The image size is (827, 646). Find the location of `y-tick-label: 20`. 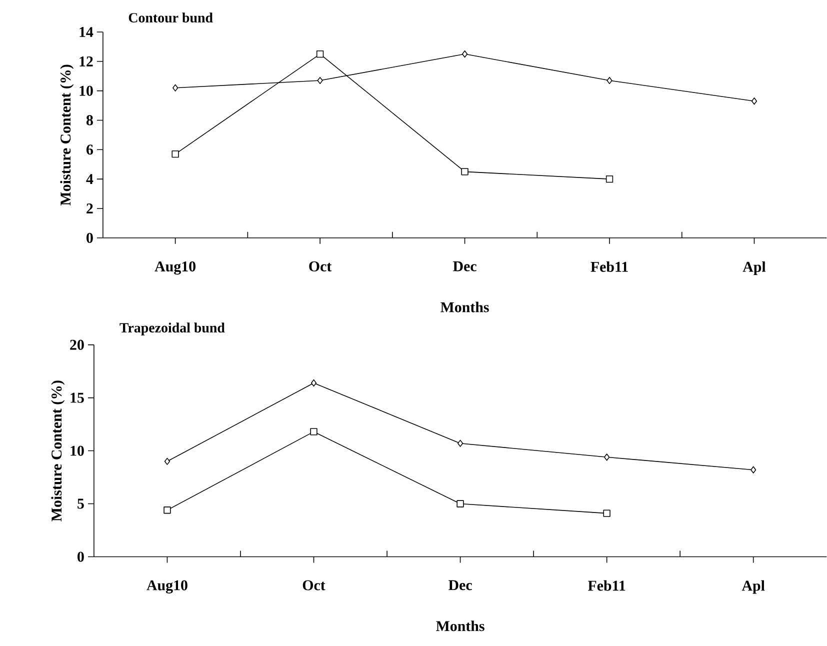

y-tick-label: 20 is located at coordinates (77, 345).